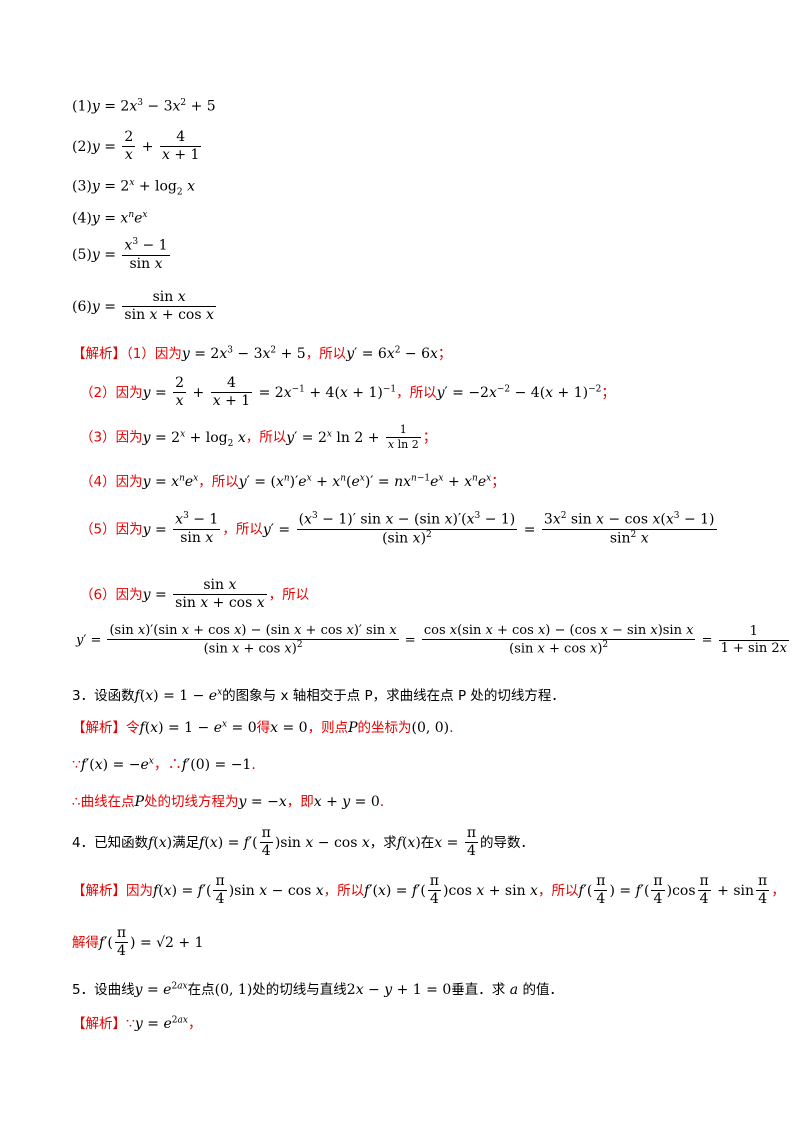 The width and height of the screenshot is (800, 1132). What do you see at coordinates (82, 218) in the screenshot?
I see `item-4-label: (4)` at bounding box center [82, 218].